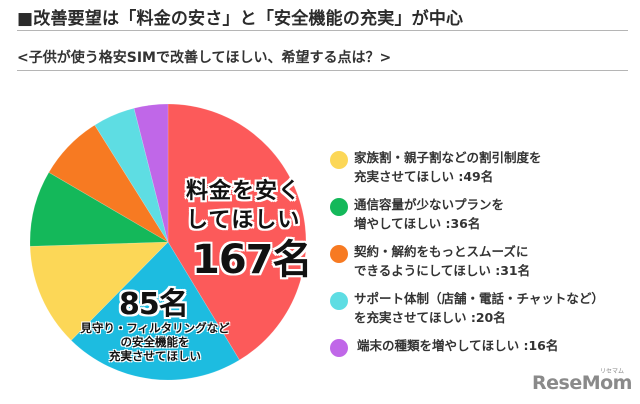 This screenshot has width=640, height=404. Describe the element at coordinates (448, 157) in the screenshot. I see `legend-label-line1: 家族割・親子割などの割引制度を` at that location.